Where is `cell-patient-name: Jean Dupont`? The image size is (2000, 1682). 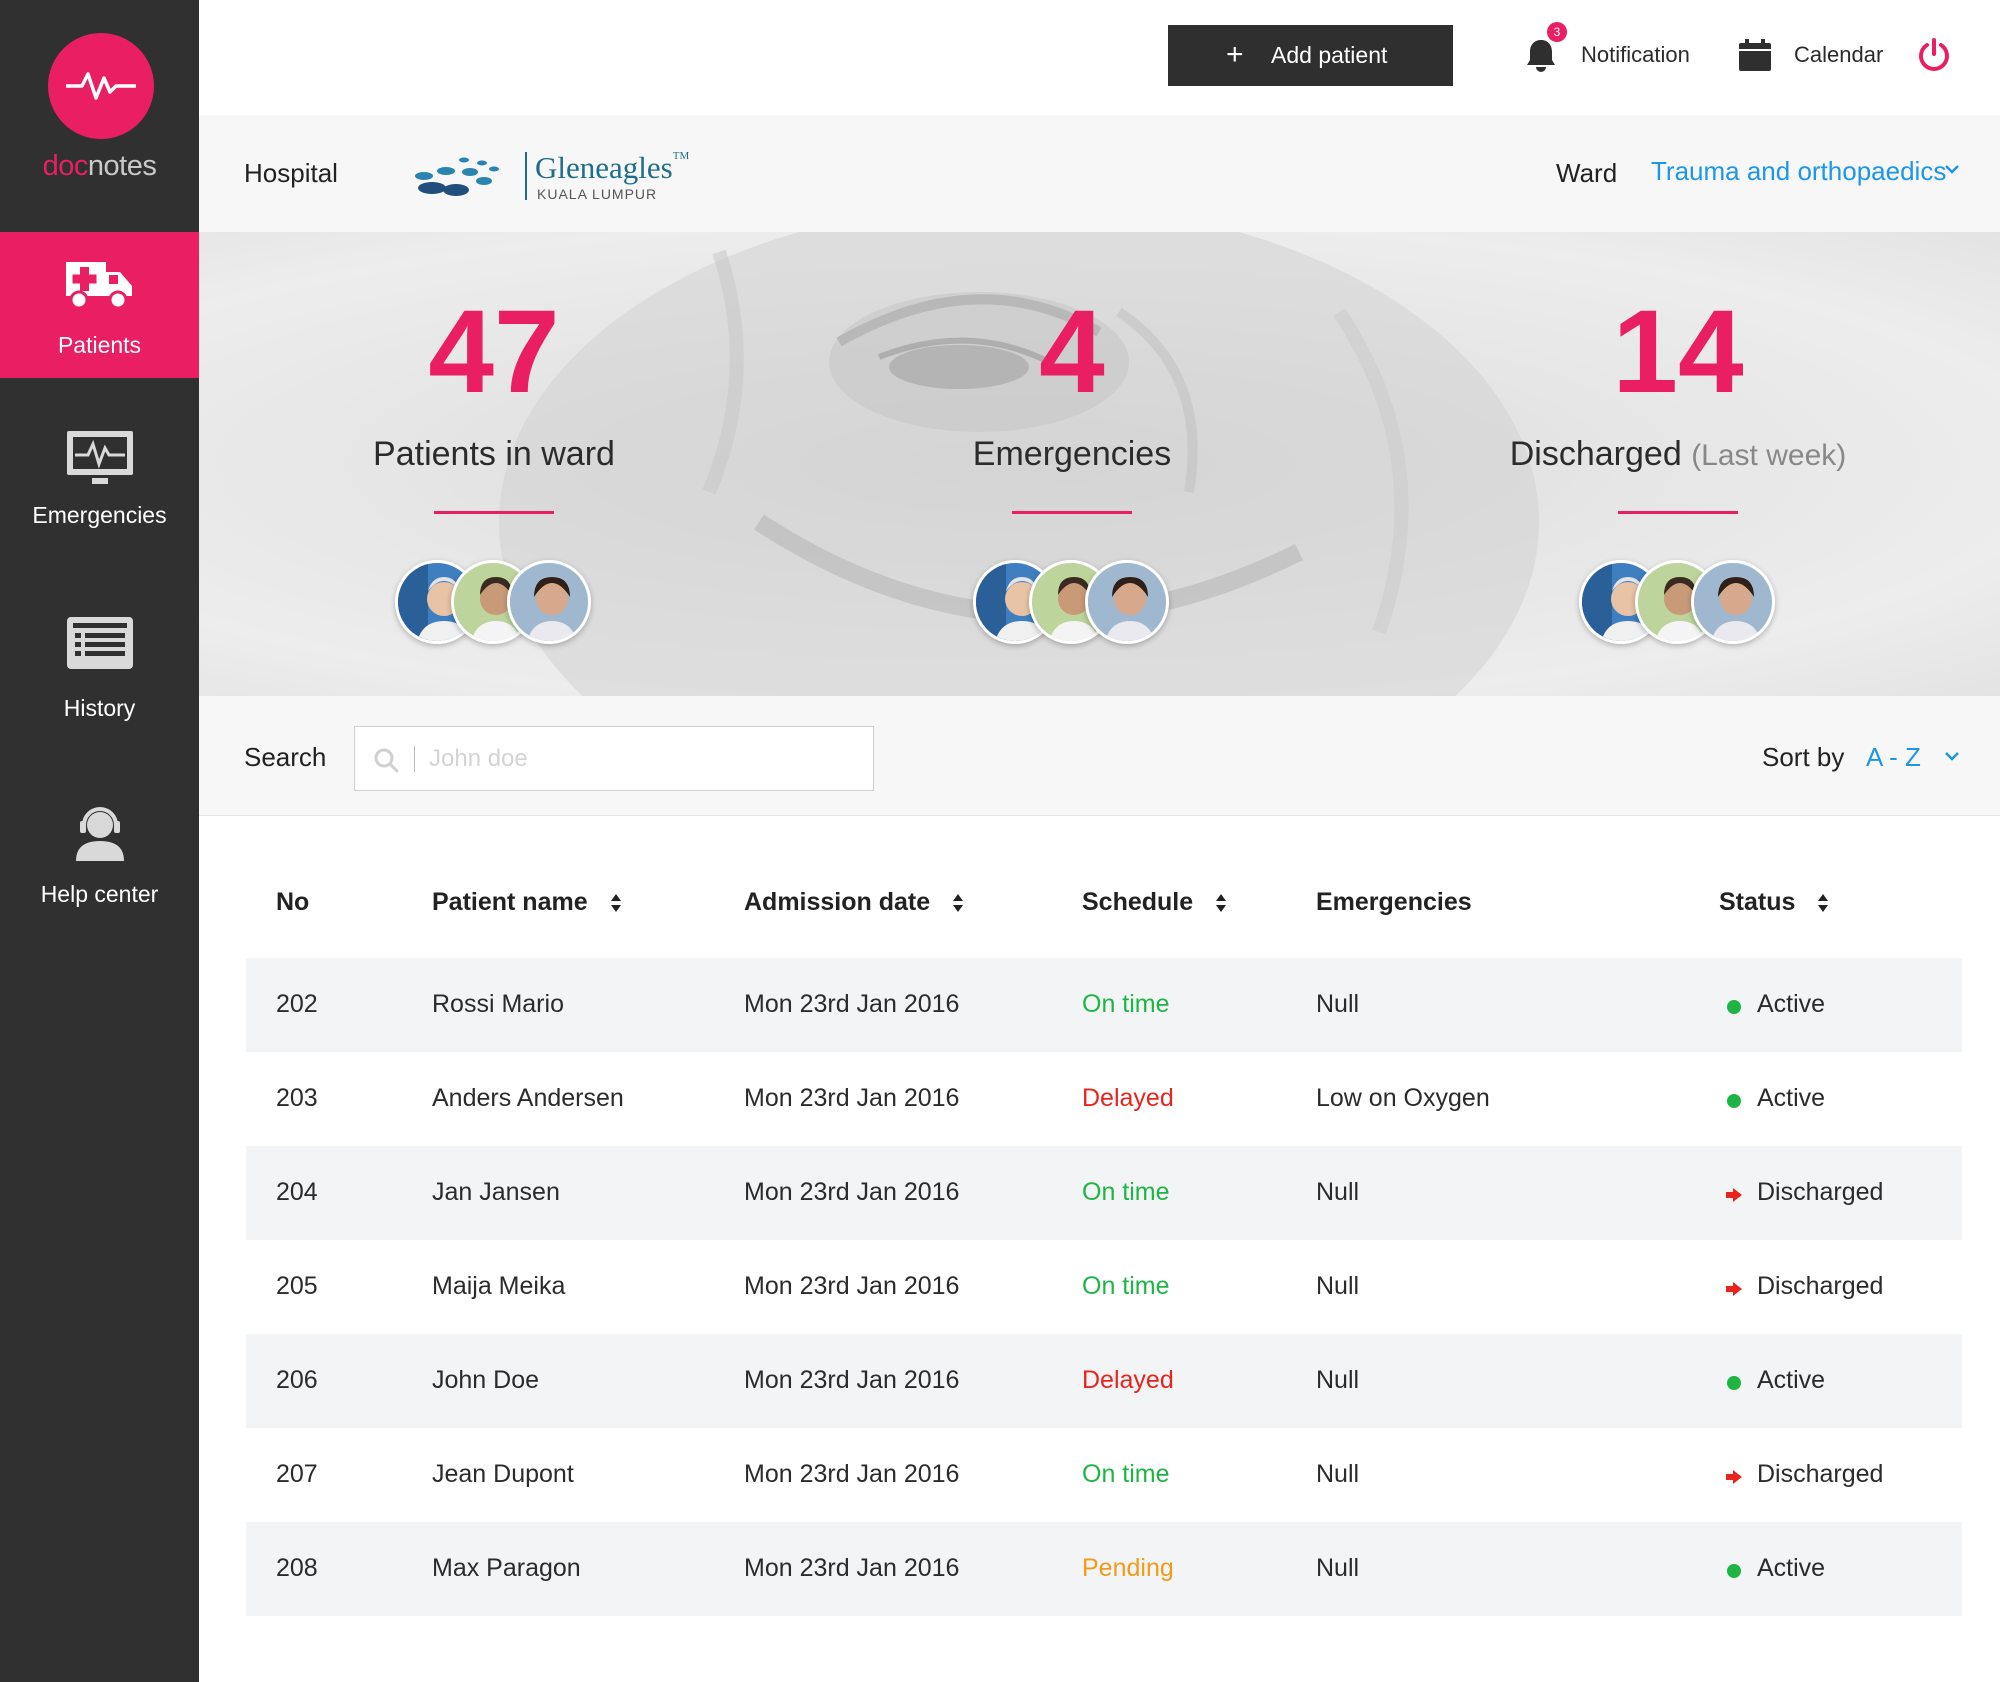
cell-patient-name: Jean Dupont is located at coordinates (503, 1474).